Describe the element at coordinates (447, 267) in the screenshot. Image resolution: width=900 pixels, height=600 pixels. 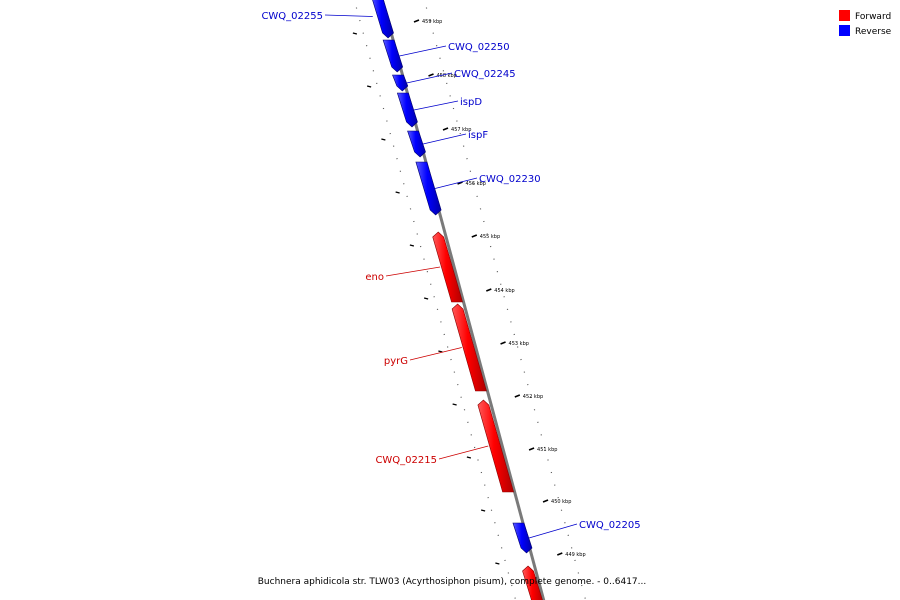
I see `gene-feature-eno` at that location.